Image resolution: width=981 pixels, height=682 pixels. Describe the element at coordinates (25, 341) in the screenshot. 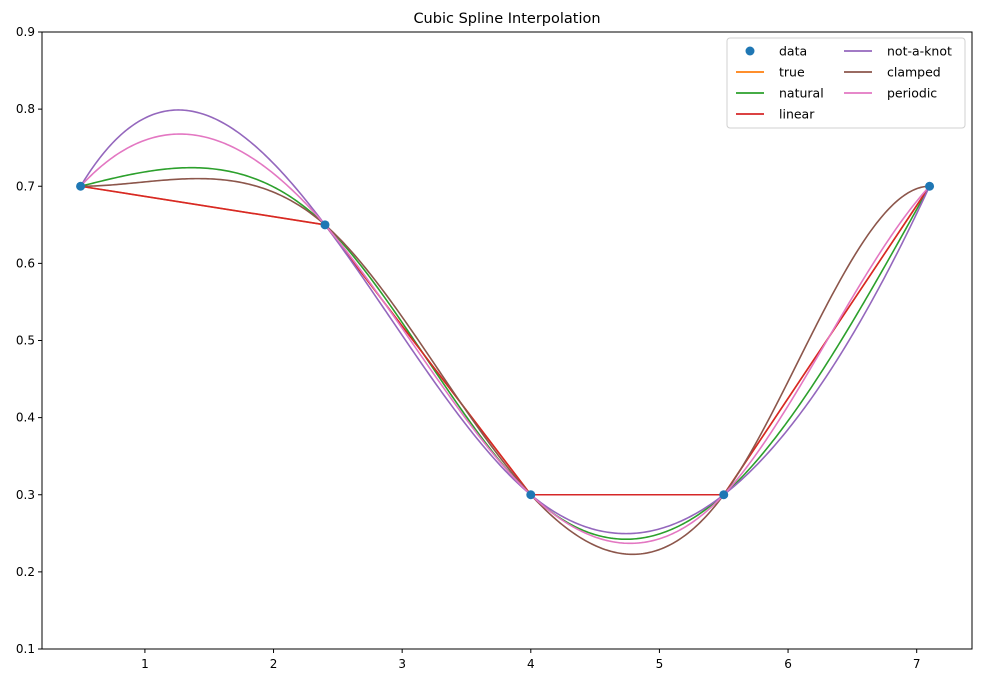

I see `y-tick-label: 0.5` at that location.